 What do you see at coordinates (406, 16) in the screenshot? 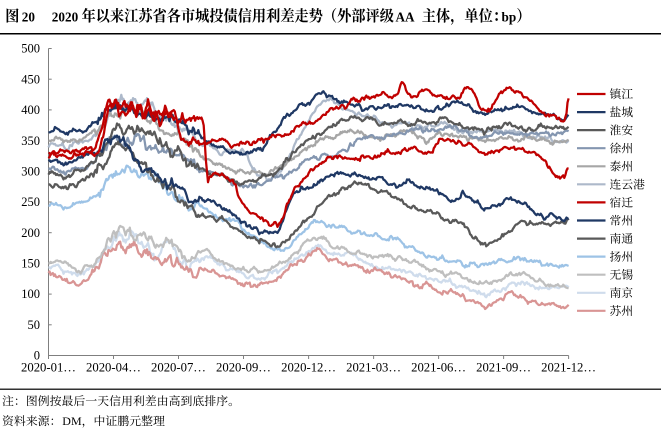
I see `svg-text: AA` at bounding box center [406, 16].